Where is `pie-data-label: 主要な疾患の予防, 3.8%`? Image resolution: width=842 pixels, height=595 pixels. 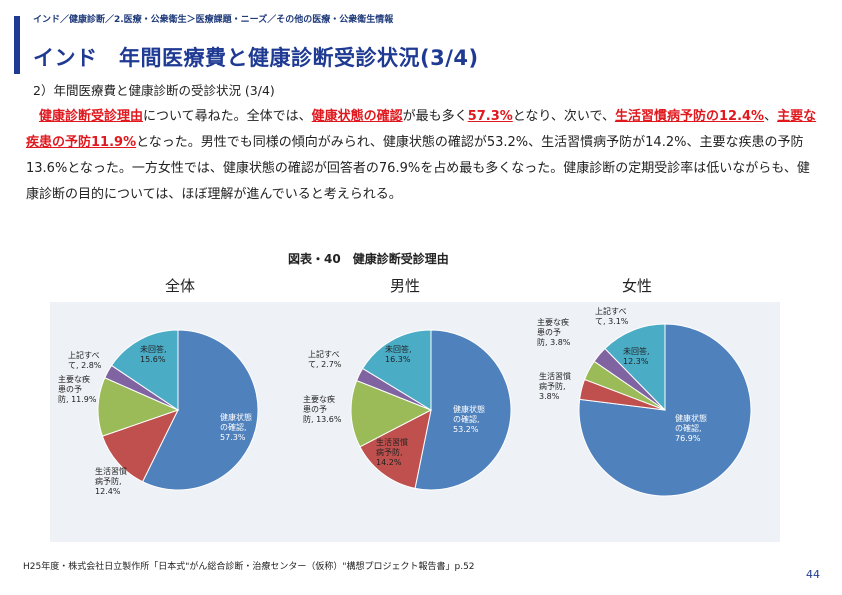
pie-data-label: 主要な疾患の予防, 3.8% is located at coordinates (554, 332).